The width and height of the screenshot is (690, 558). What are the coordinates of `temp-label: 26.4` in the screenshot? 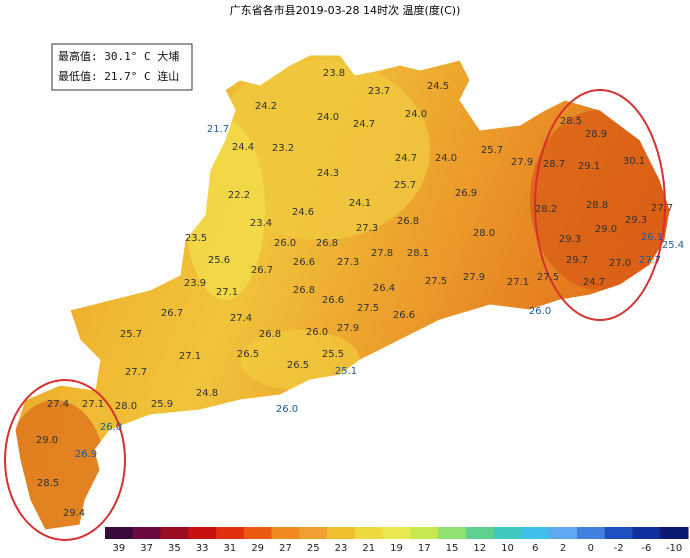 It's located at (384, 288).